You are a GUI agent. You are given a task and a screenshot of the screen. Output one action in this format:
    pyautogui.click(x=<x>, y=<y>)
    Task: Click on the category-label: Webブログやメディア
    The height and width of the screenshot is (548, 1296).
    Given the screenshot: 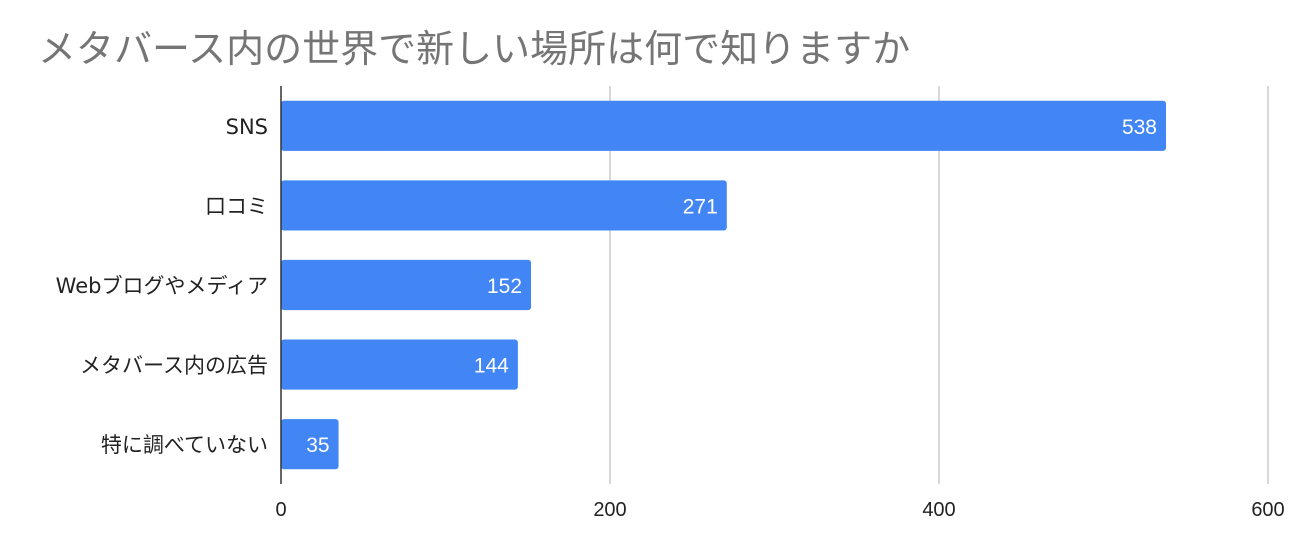 What is the action you would take?
    pyautogui.click(x=162, y=286)
    